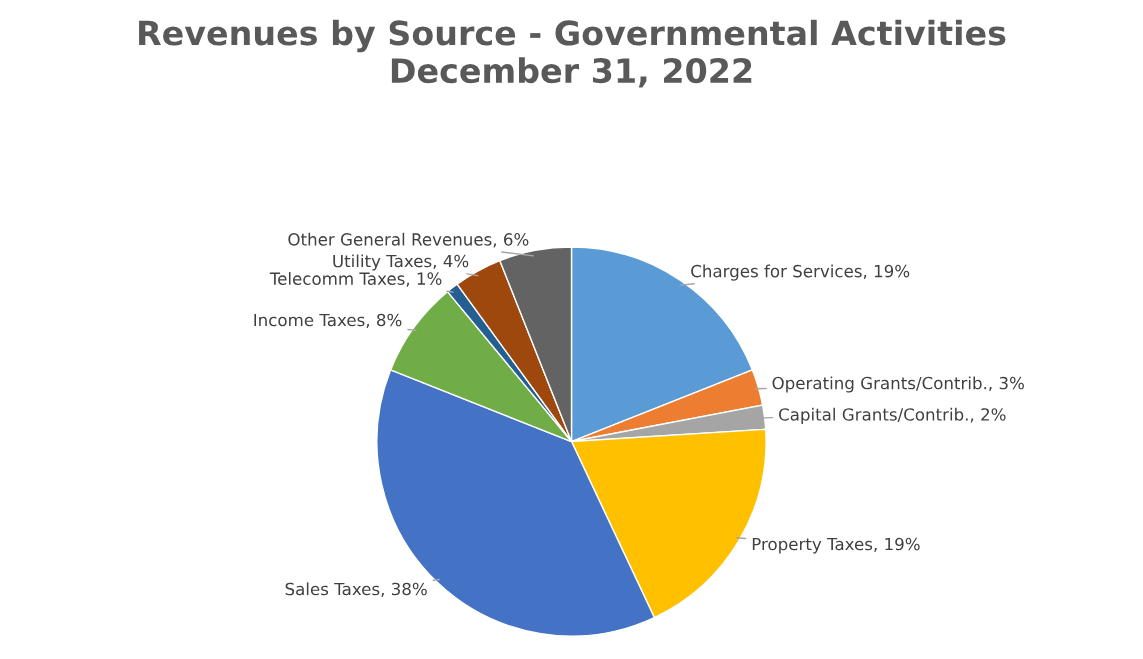  Describe the element at coordinates (355, 279) in the screenshot. I see `slice-label: Telecomm Taxes, 1%` at that location.